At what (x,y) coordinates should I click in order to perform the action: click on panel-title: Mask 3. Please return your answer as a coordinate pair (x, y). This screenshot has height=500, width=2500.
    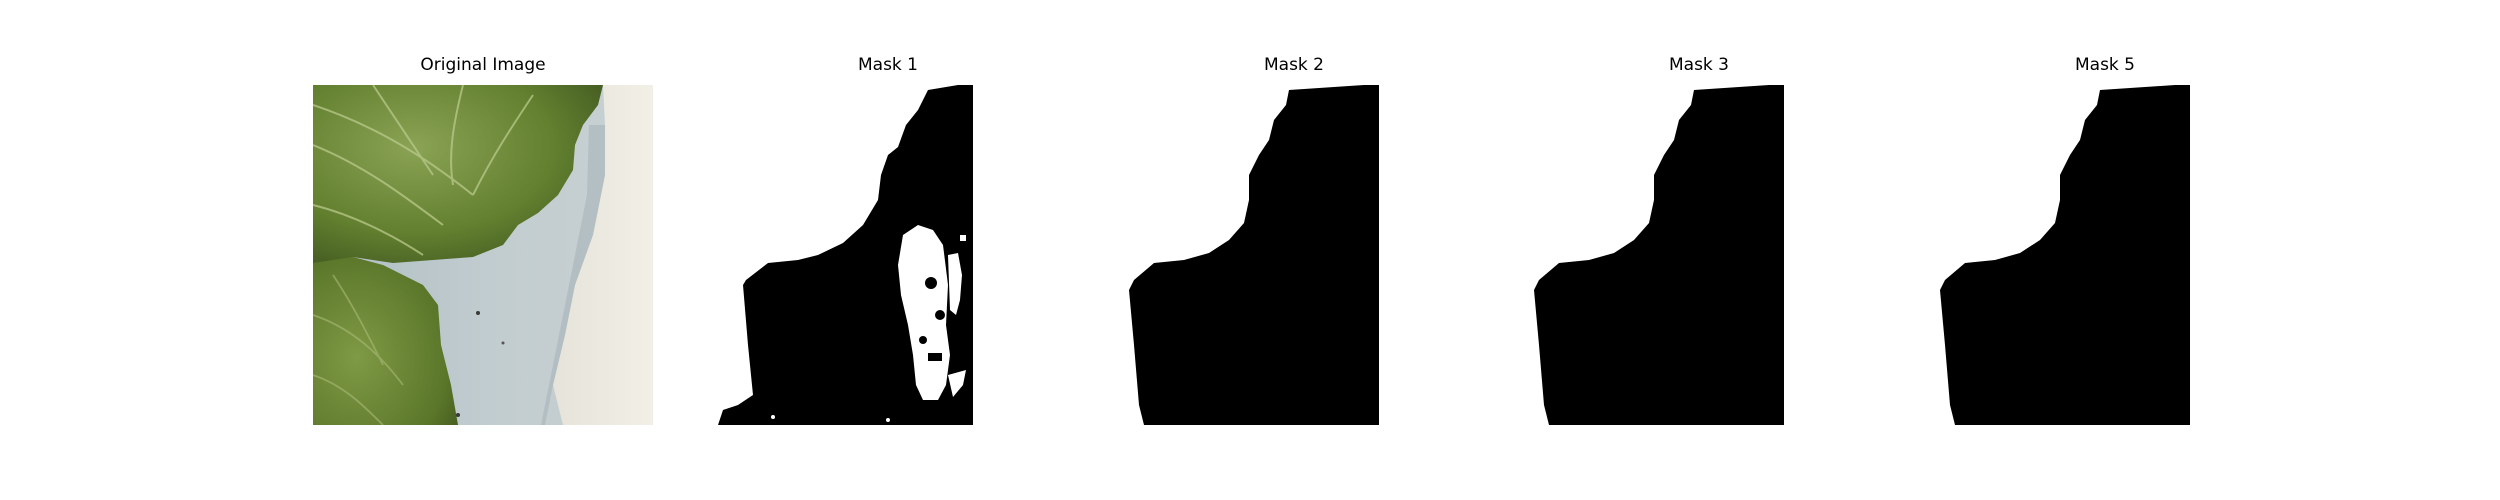
    Looking at the image, I should click on (1699, 65).